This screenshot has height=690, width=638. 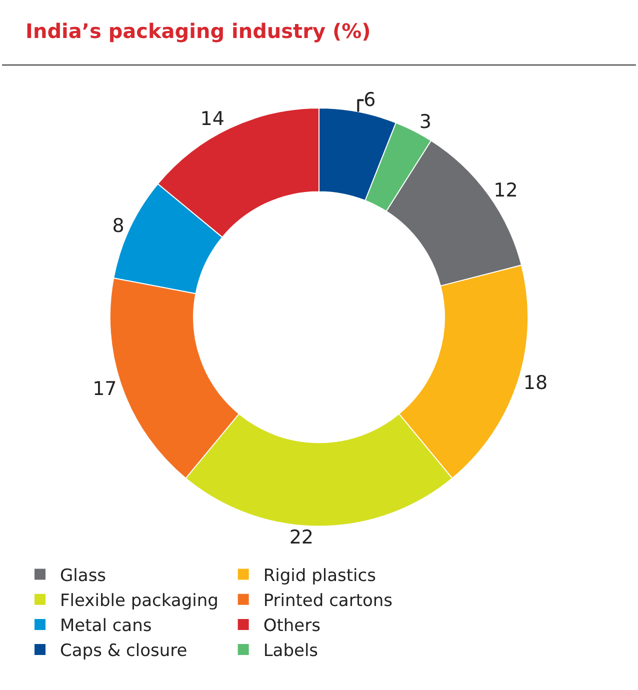 I want to click on chart-title: India’s packaging industry (%), so click(x=198, y=31).